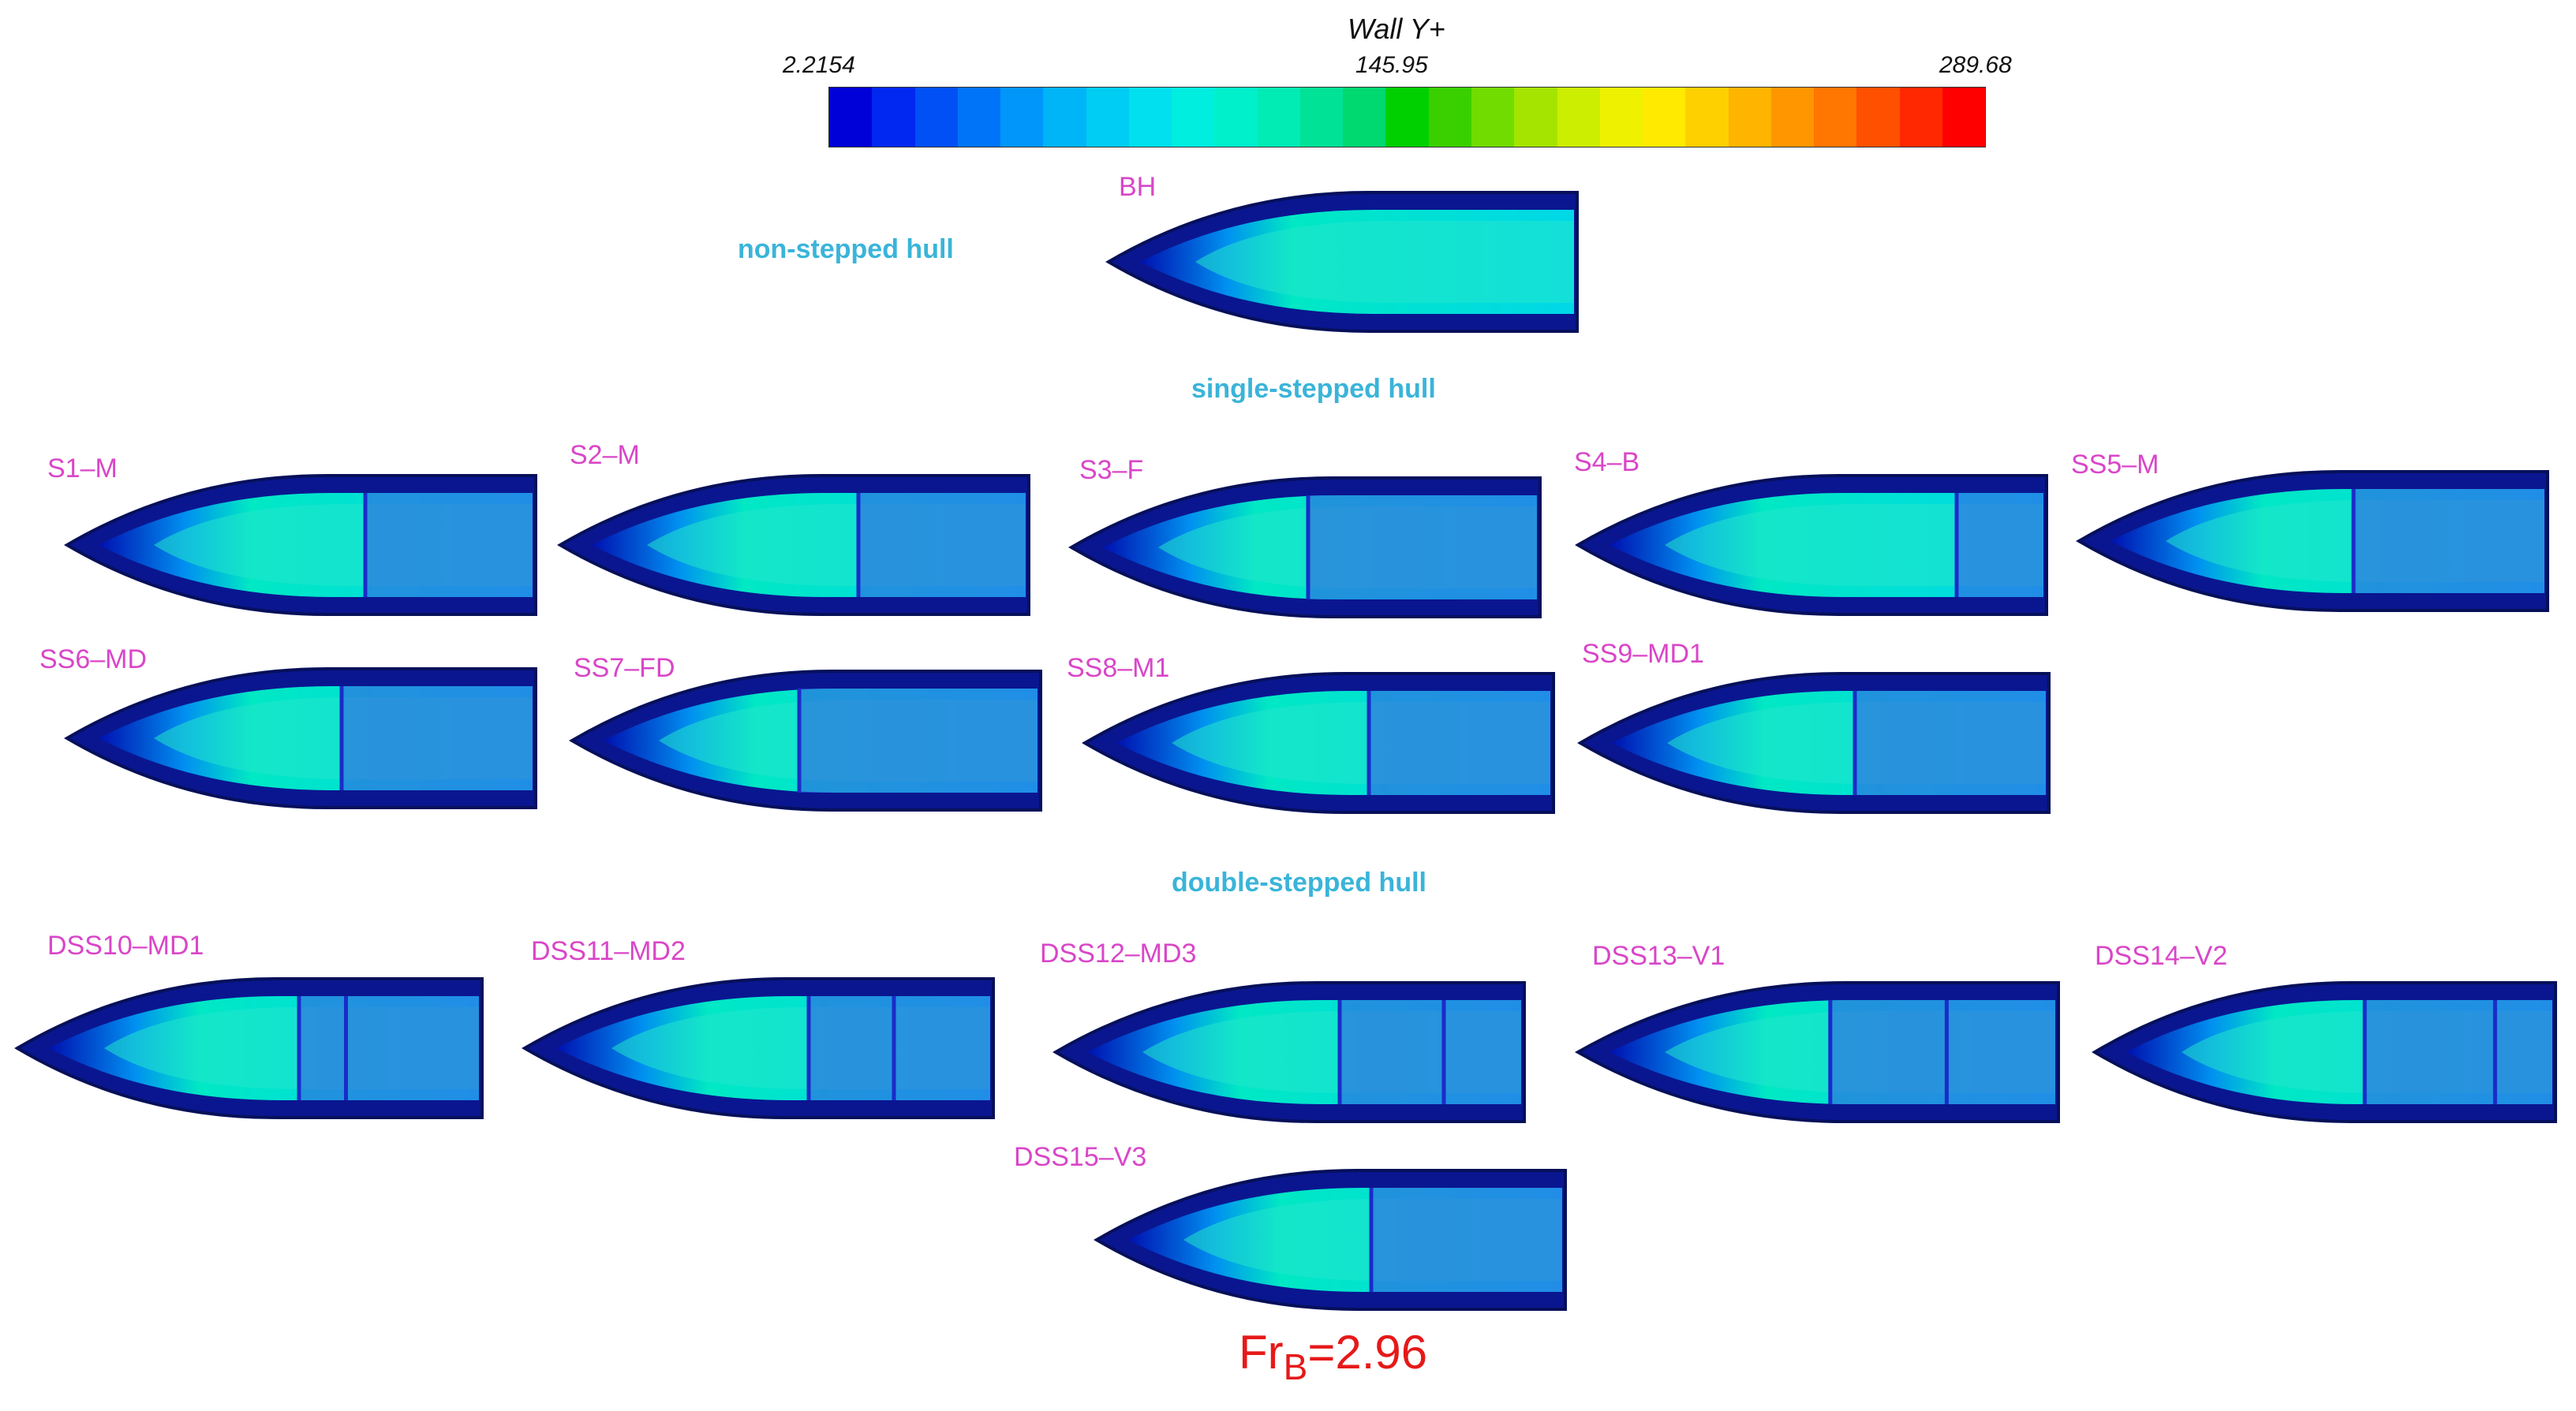  What do you see at coordinates (2161, 956) in the screenshot?
I see `hull-label: DSS14–V2` at bounding box center [2161, 956].